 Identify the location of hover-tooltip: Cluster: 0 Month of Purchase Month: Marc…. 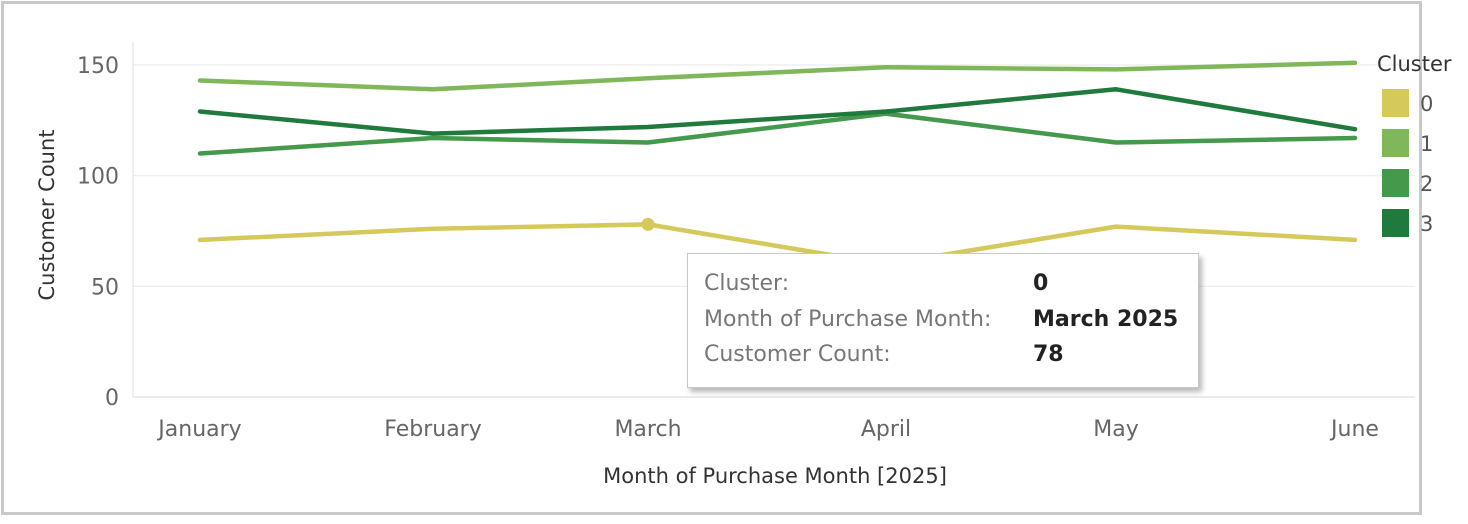
(943, 320).